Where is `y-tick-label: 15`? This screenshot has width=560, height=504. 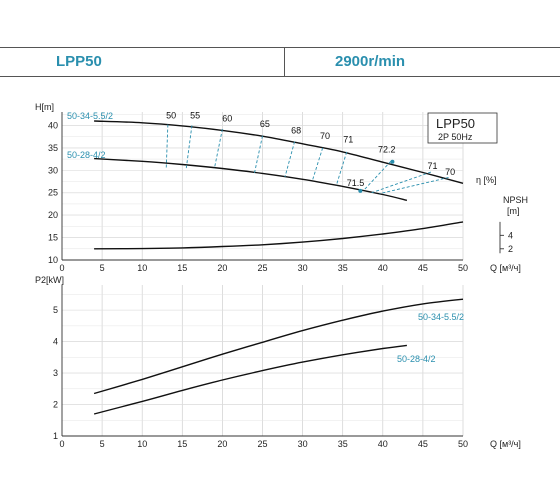 y-tick-label: 15 is located at coordinates (53, 238).